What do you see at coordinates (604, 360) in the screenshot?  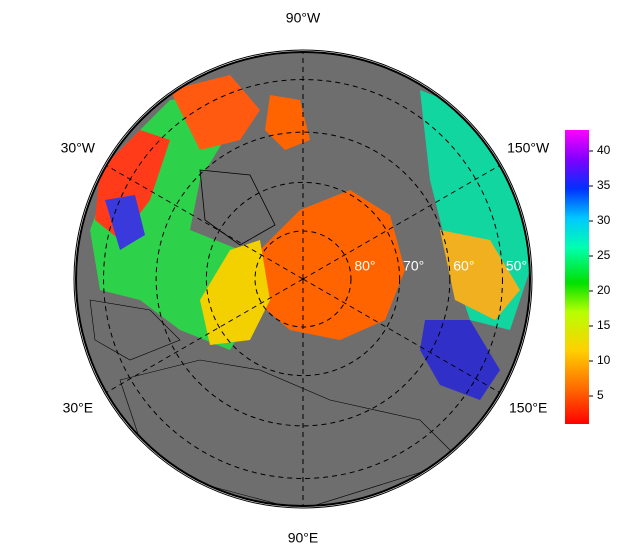 I see `colorbar-tick-label: 10` at bounding box center [604, 360].